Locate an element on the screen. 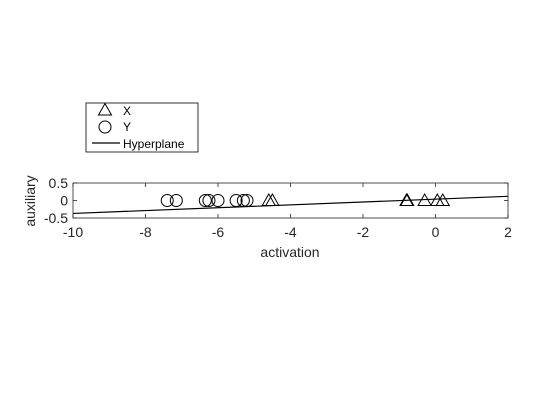 The height and width of the screenshot is (420, 560). legend-label-y: Y is located at coordinates (127, 127).